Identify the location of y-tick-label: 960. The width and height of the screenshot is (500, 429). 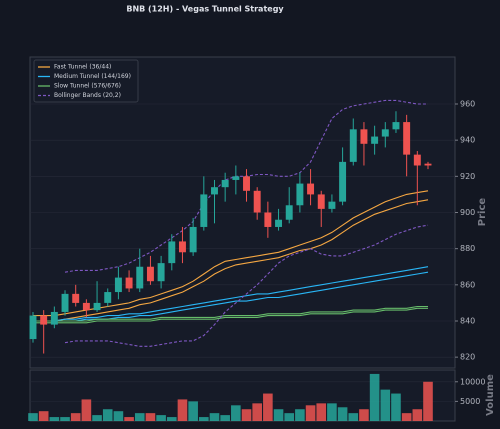
(467, 104).